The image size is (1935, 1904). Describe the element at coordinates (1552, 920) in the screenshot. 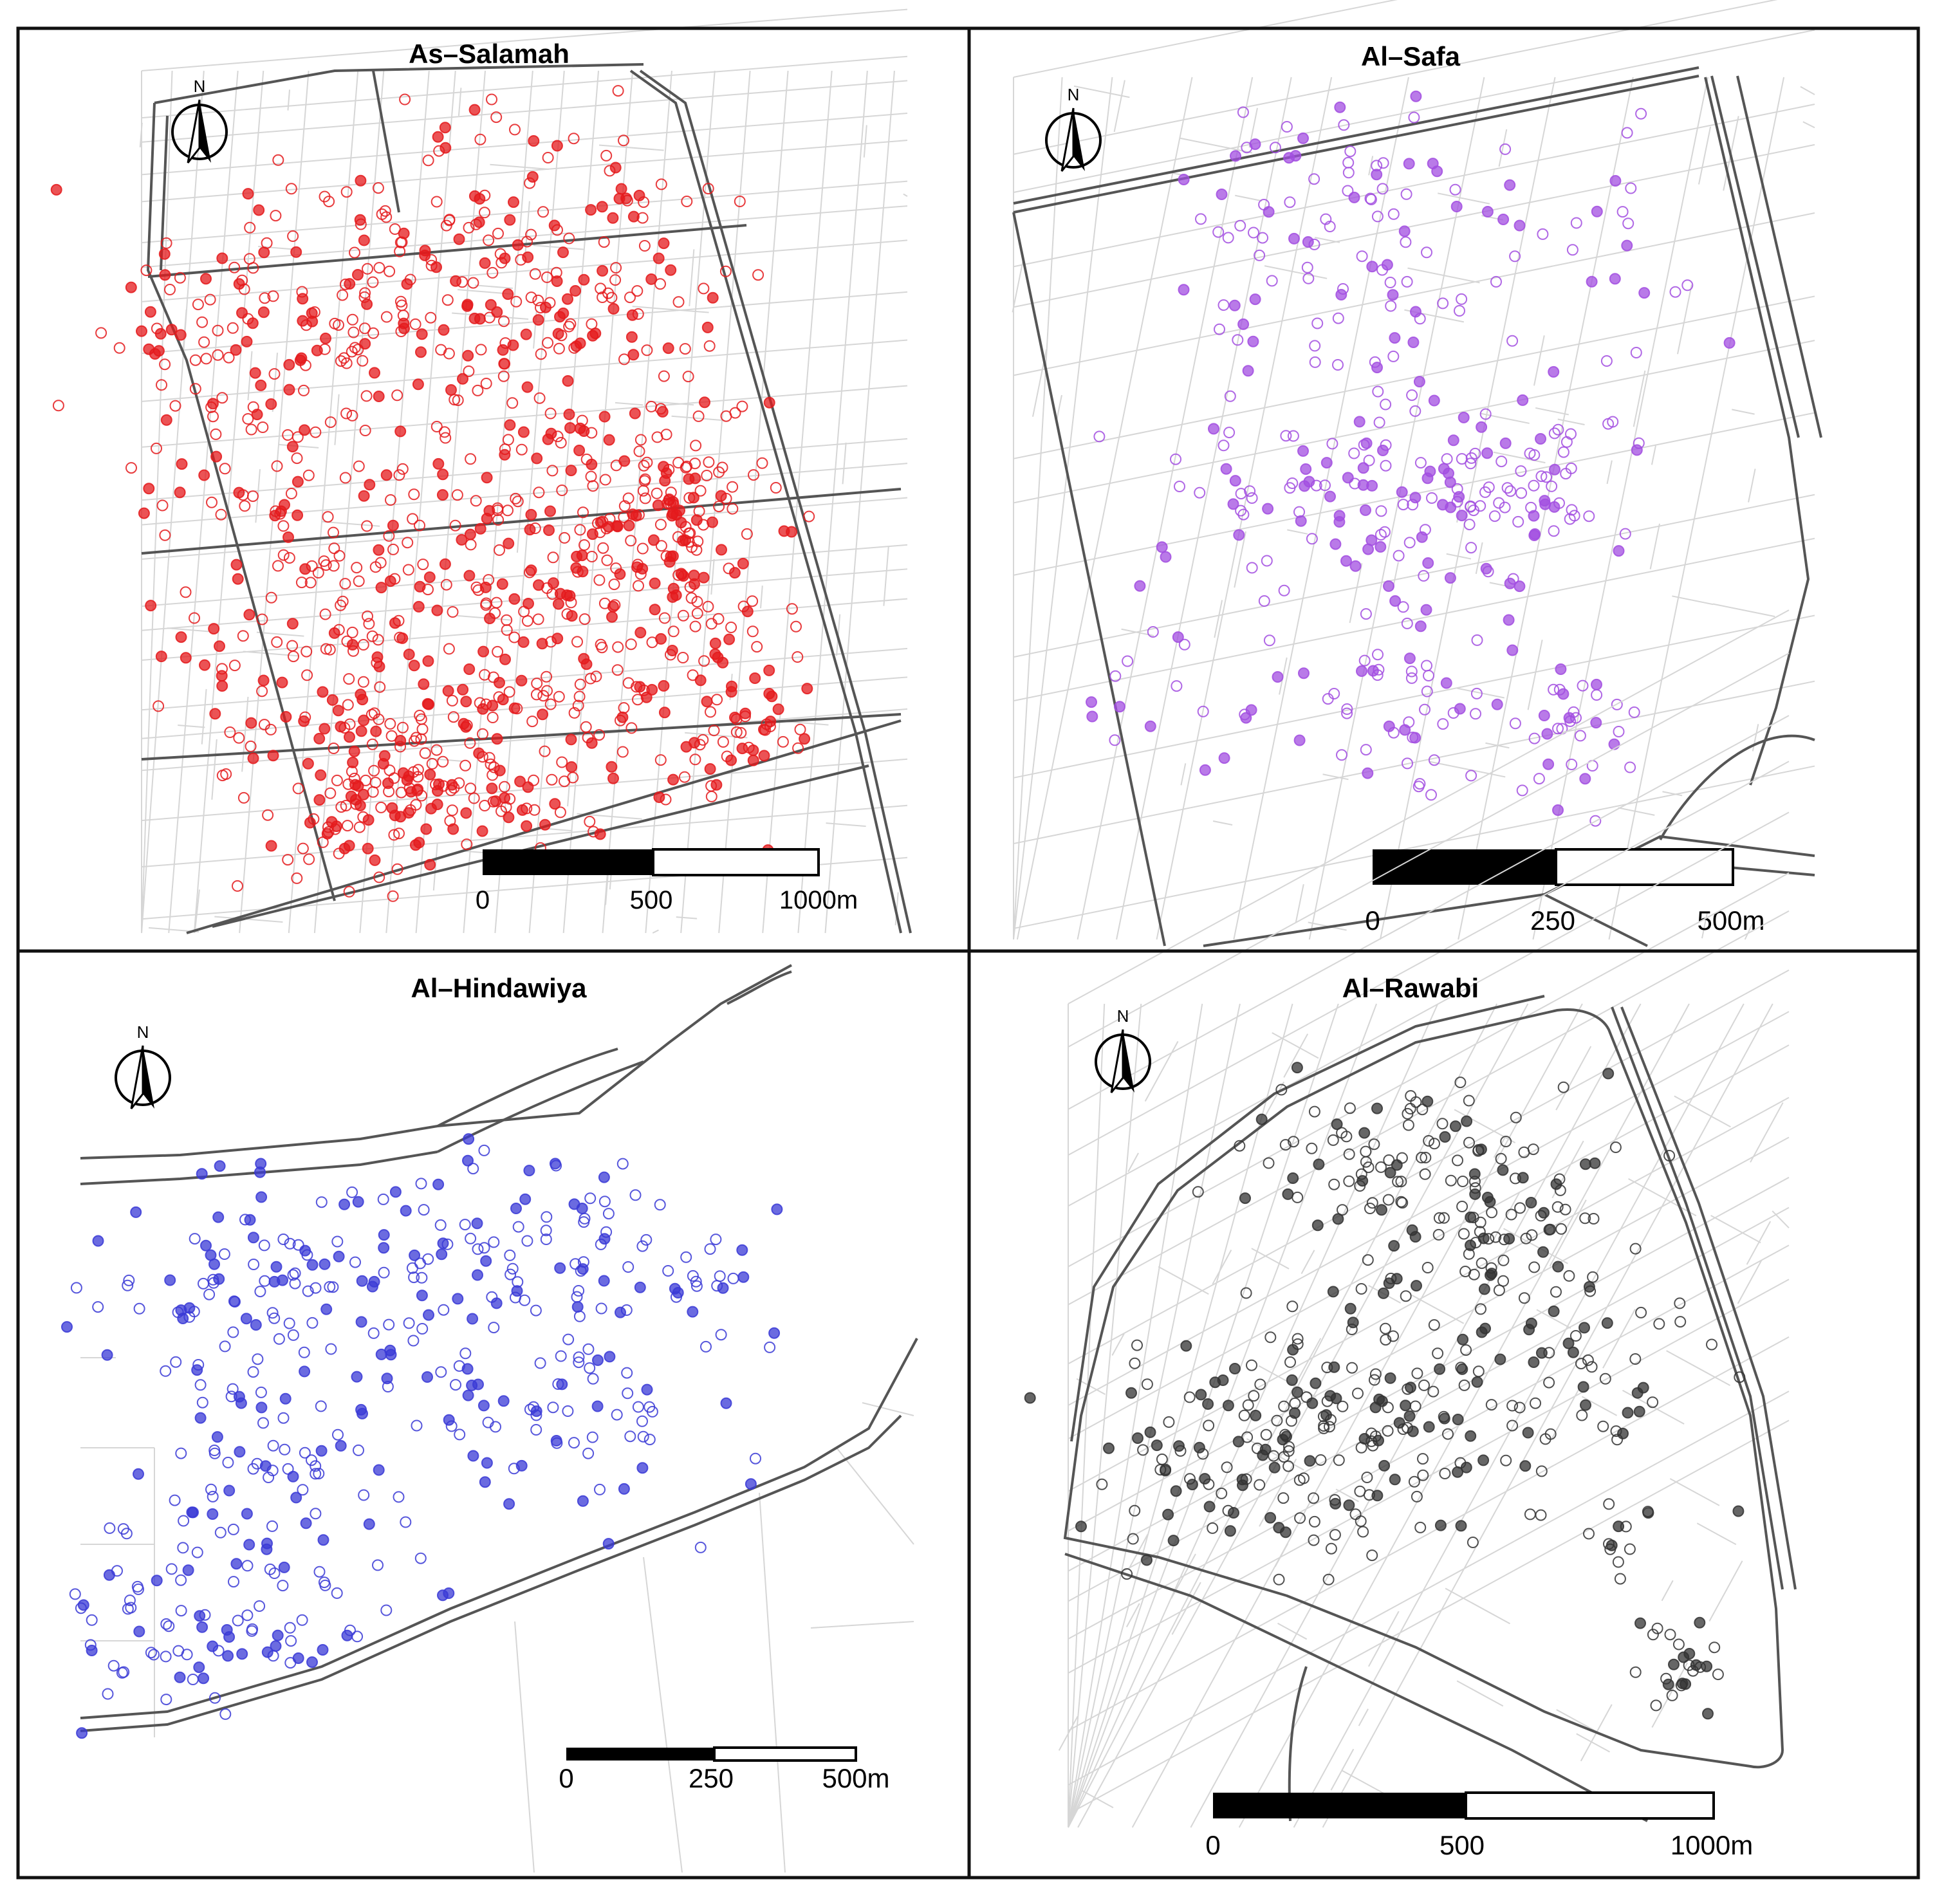

I see `scale-label-mid: 250` at that location.